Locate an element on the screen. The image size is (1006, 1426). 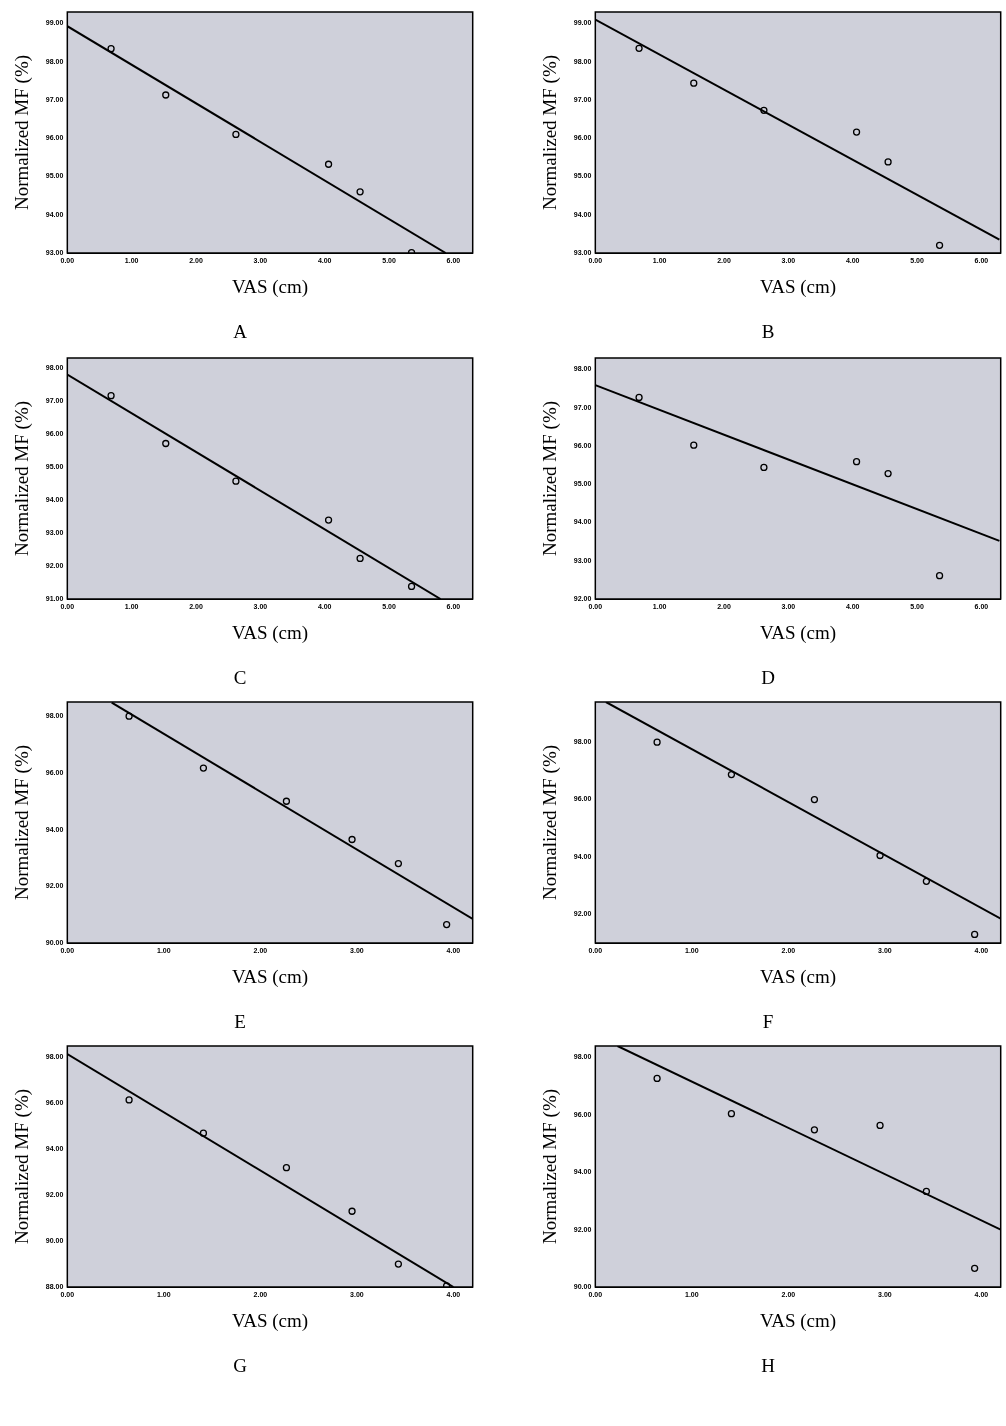
text: H is located at coordinates (768, 1365).